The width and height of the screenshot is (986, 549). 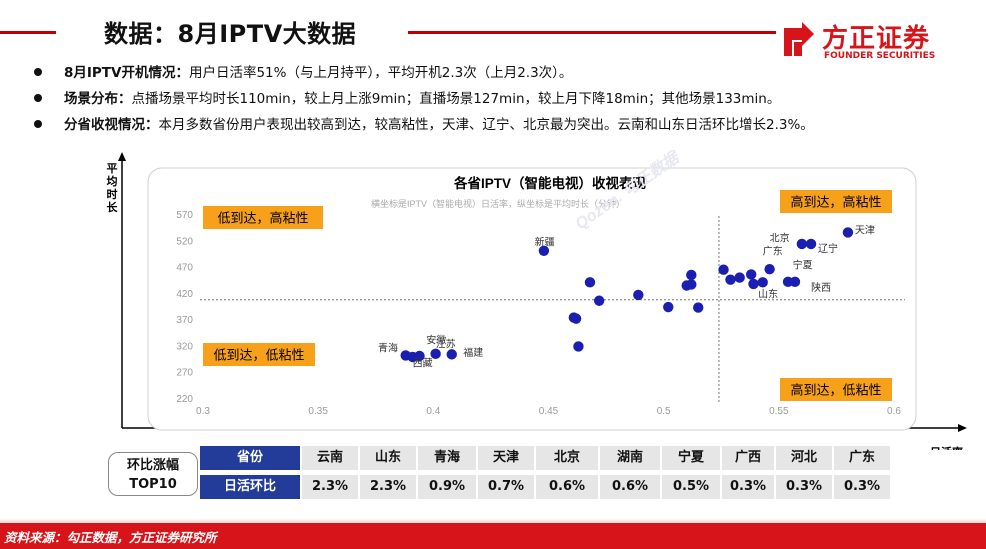 I want to click on x-tick-label: 0.55, so click(x=779, y=411).